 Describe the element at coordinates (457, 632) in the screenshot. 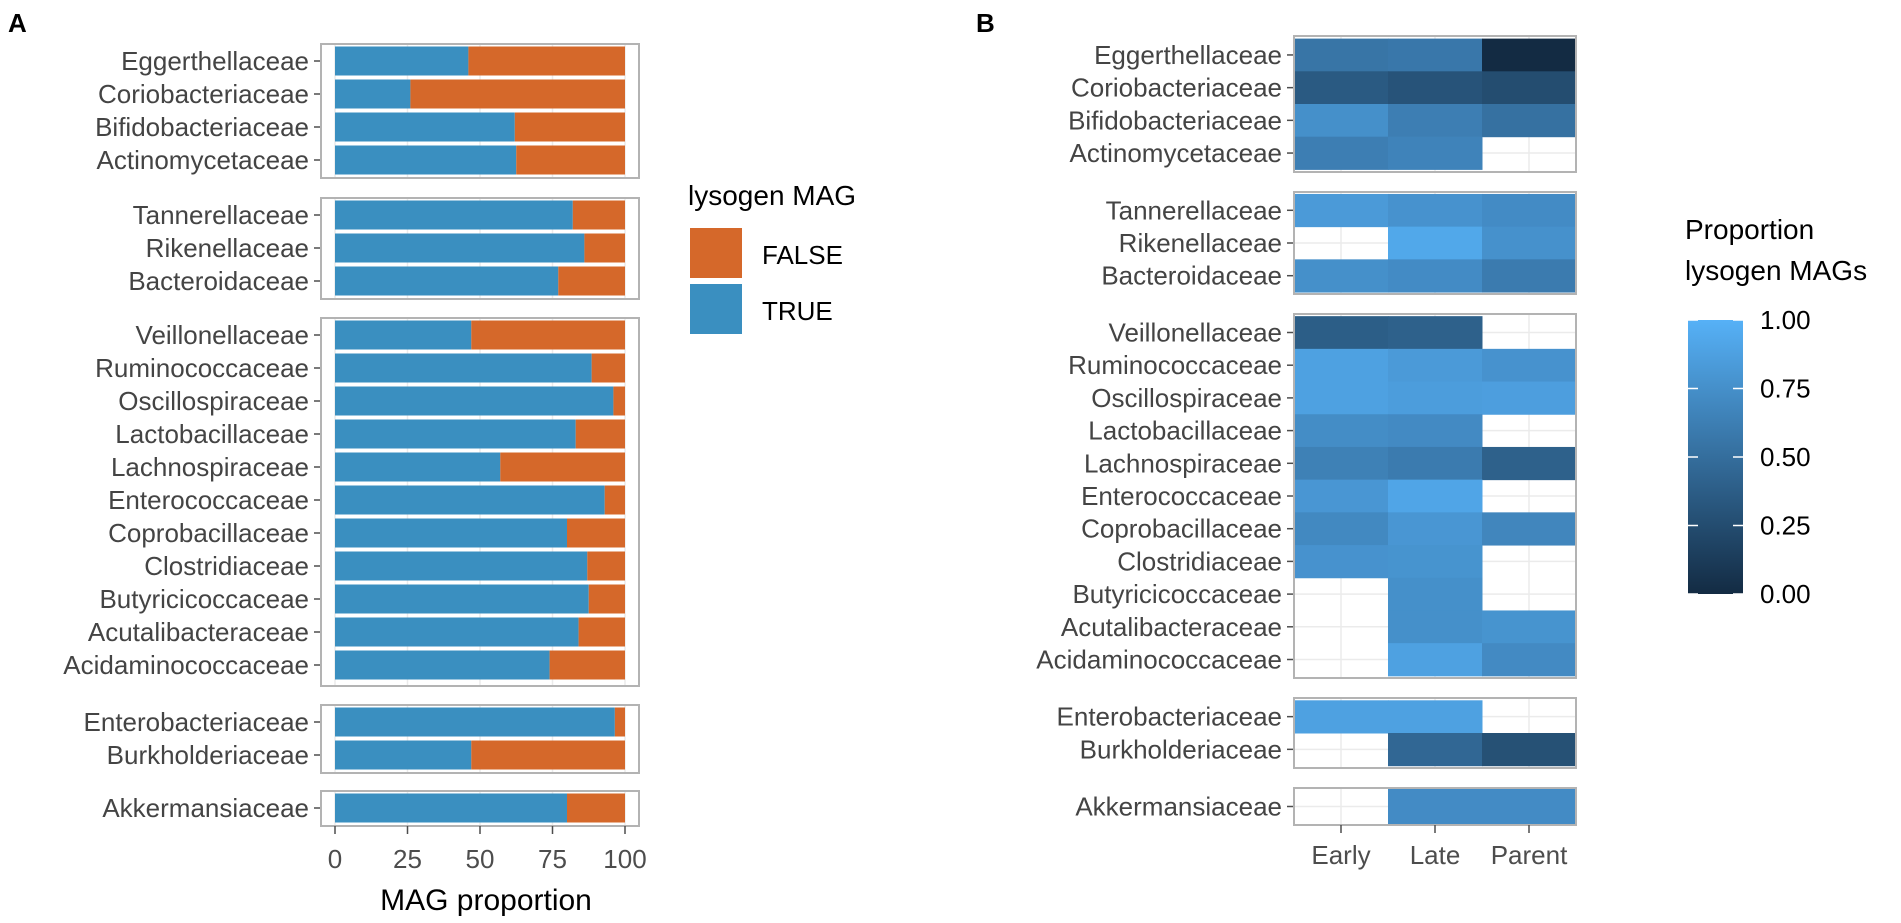

I see `bar-true-acutalibacteraceae` at that location.